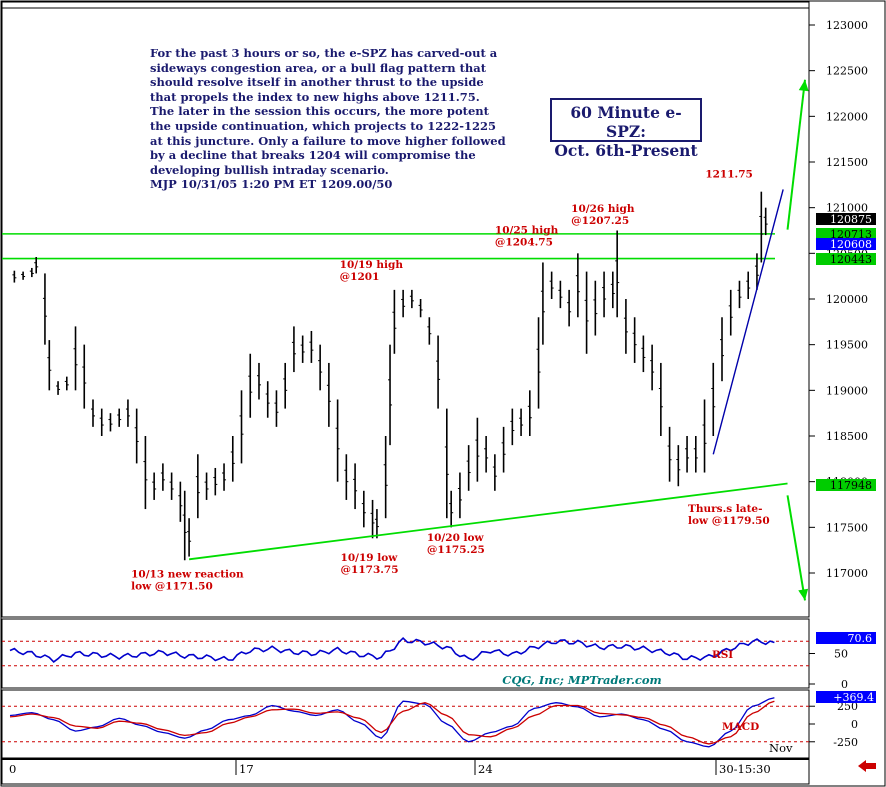 The image size is (886, 787). I want to click on projection-arrows, so click(797, 340).